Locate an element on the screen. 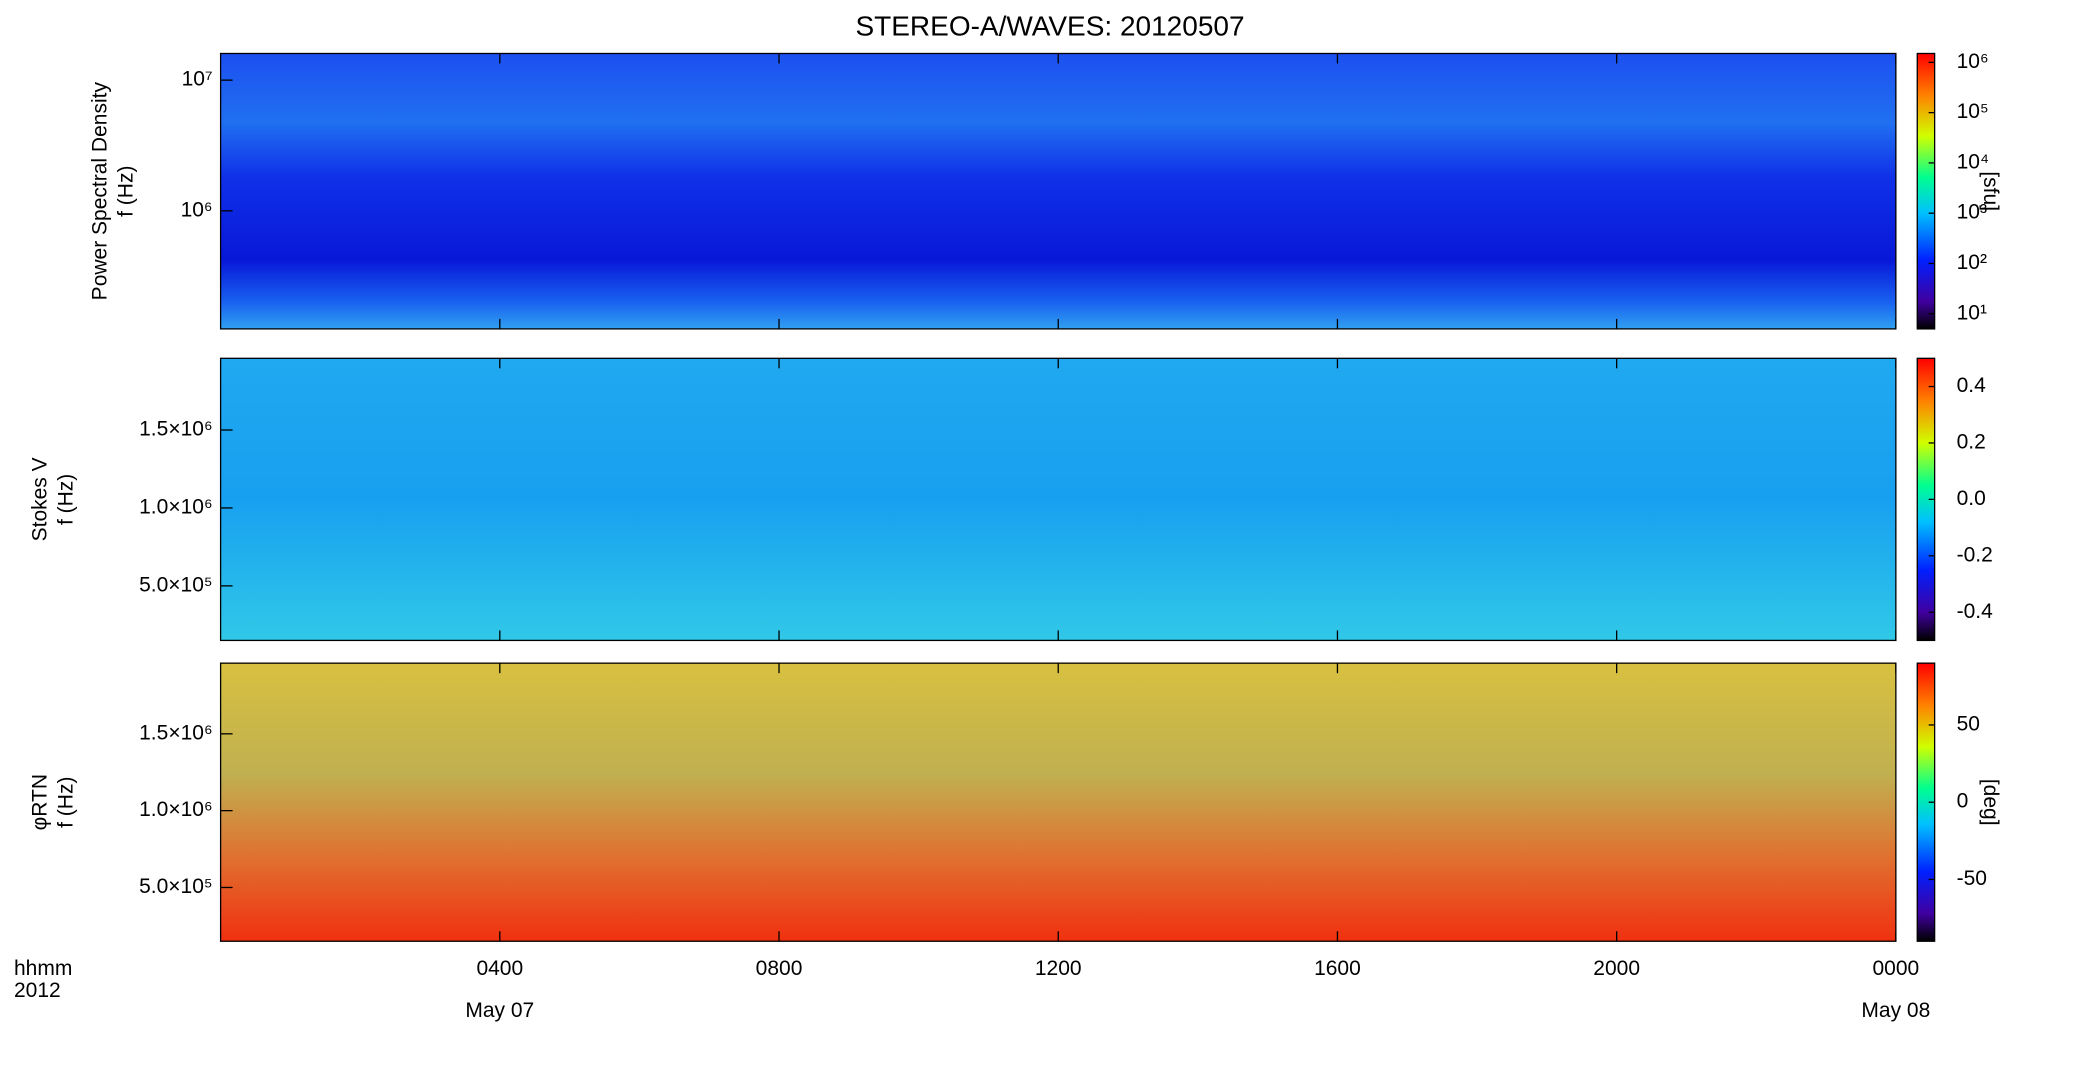 The image size is (2096, 1080). colorbar-tick-label: 0.2 is located at coordinates (1971, 441).